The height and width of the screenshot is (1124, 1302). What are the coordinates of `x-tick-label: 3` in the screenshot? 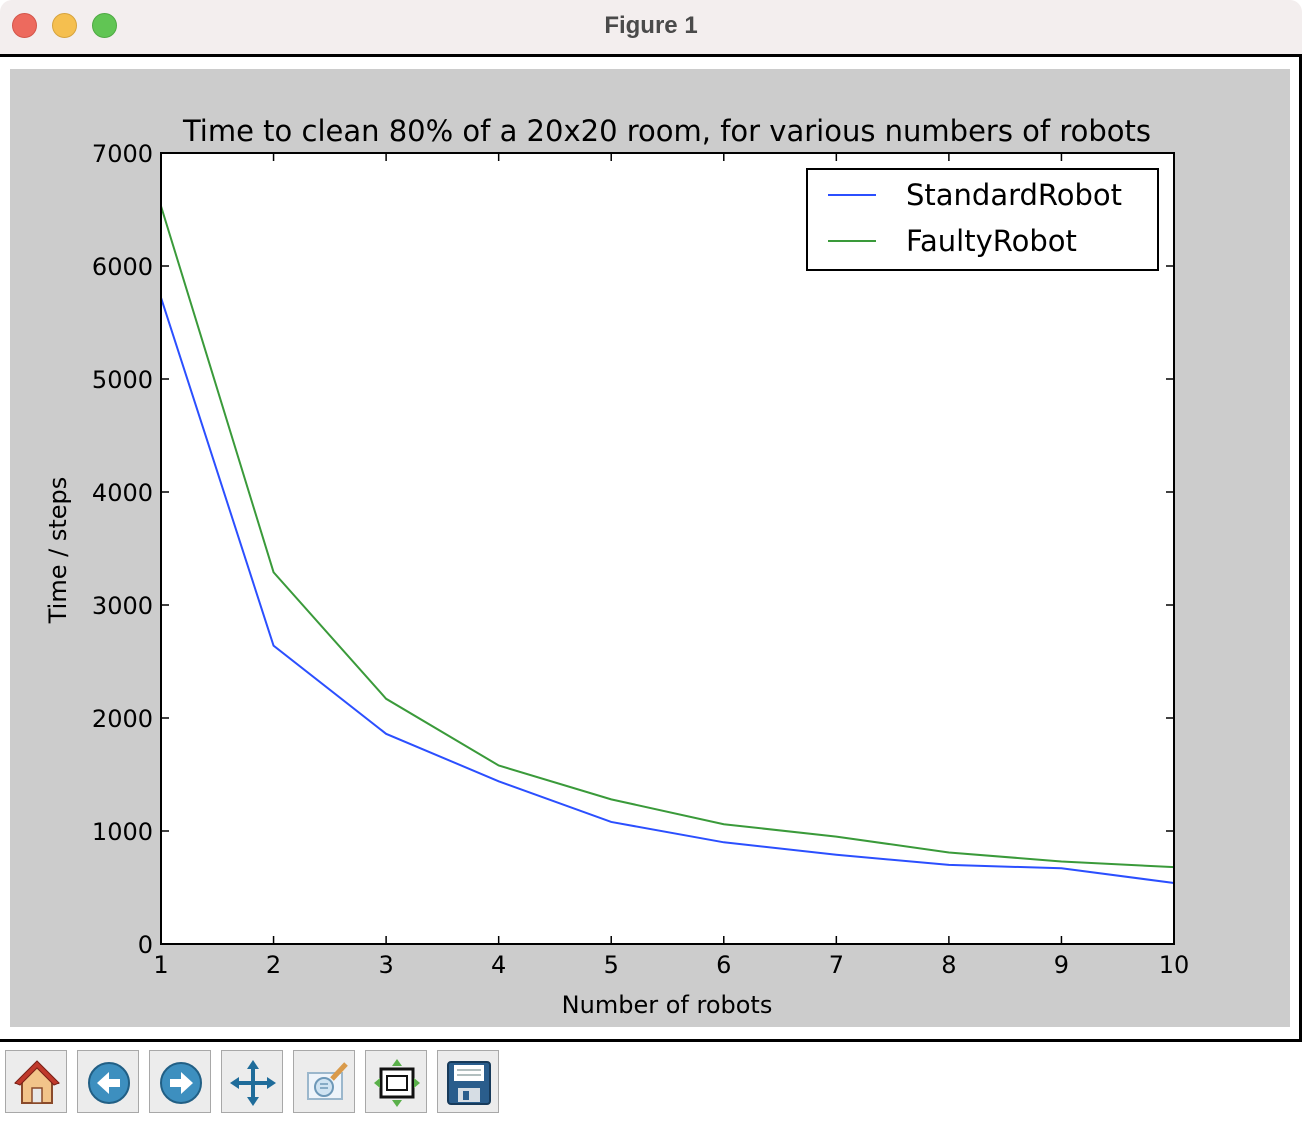 It's located at (385, 965).